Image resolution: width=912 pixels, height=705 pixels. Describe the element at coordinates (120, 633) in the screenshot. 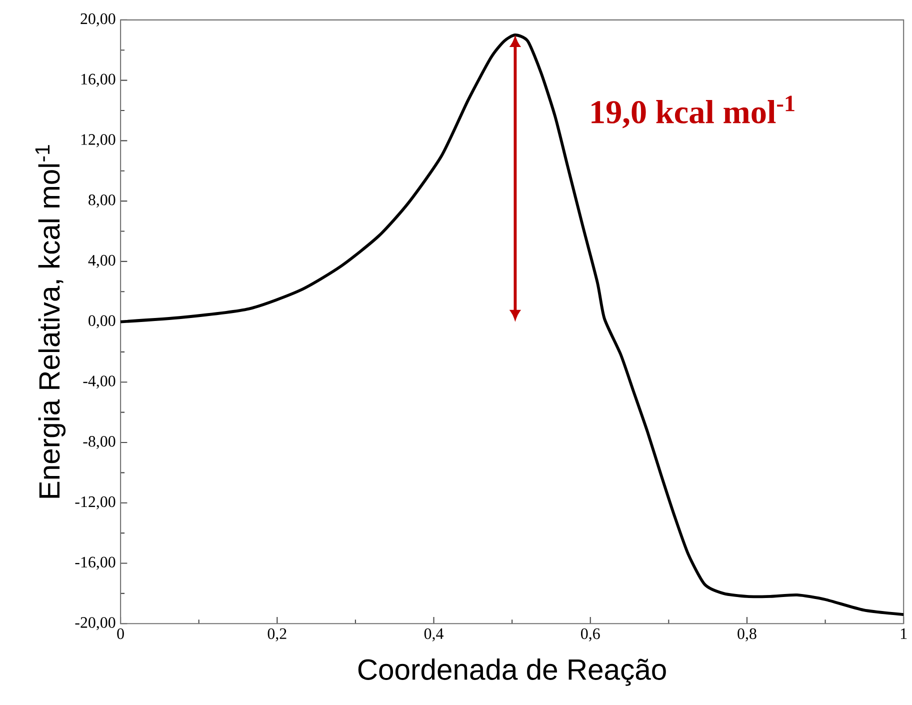

I see `x-tick-label: 0` at that location.